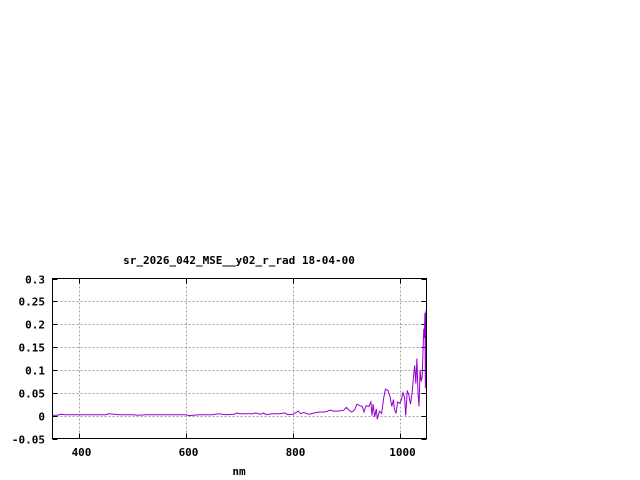 This screenshot has height=480, width=640. Describe the element at coordinates (402, 452) in the screenshot. I see `x-tick-label: 1000` at that location.